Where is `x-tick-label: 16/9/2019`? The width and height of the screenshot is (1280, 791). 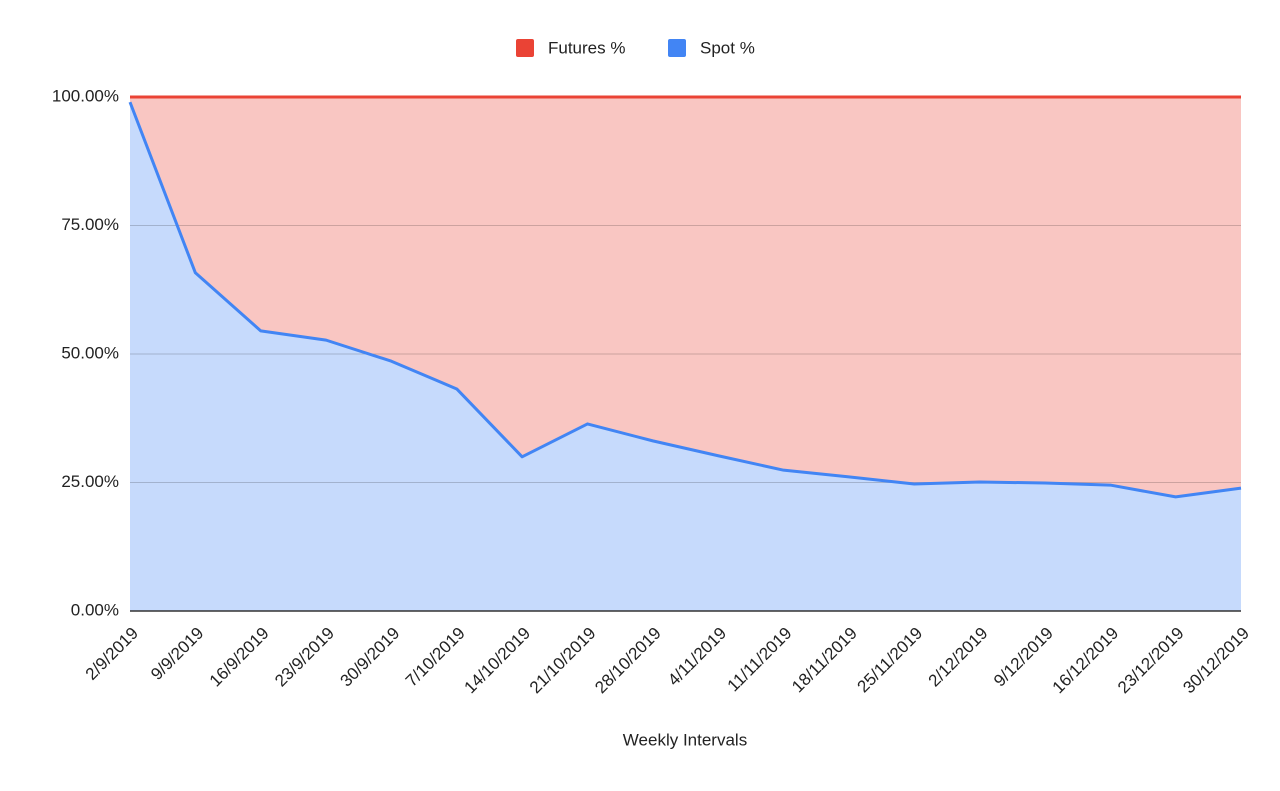
x-tick-label: 16/9/2019 is located at coordinates (239, 657).